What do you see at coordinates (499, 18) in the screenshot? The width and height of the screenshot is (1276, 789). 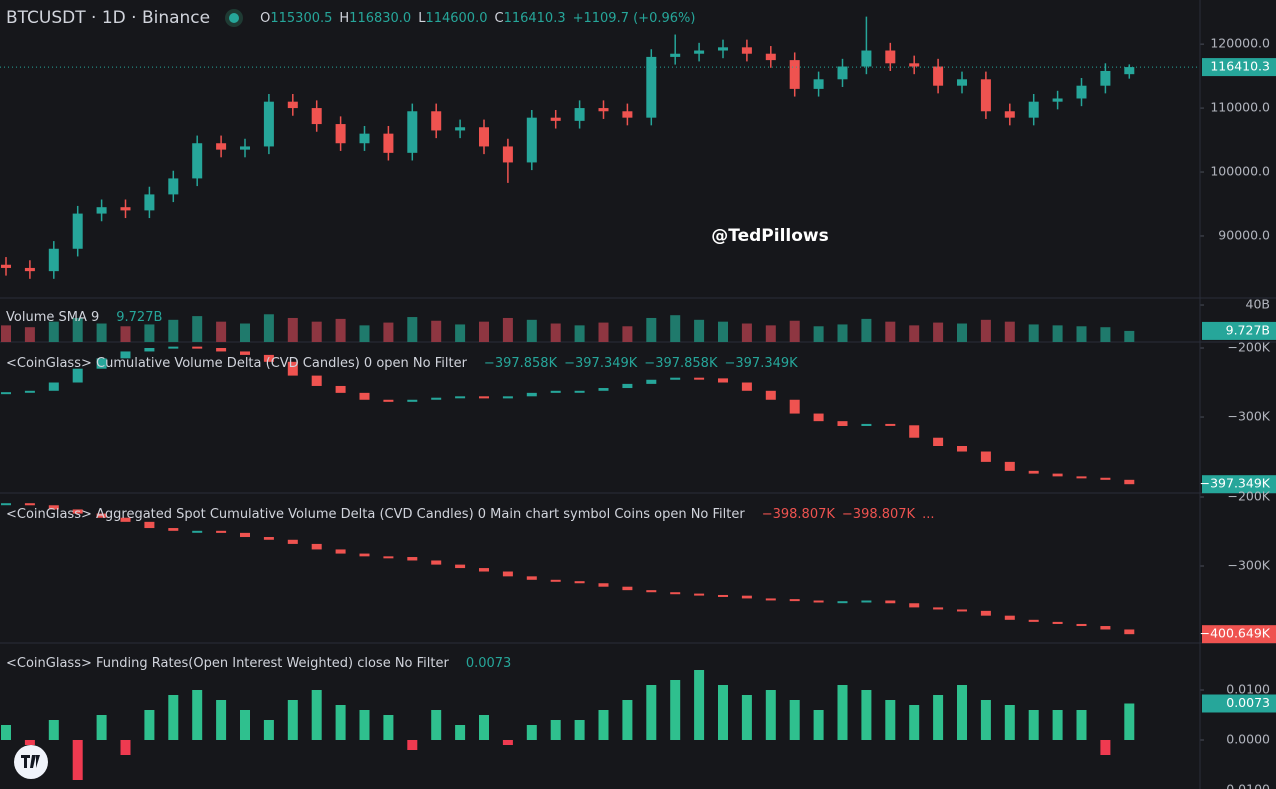 I see `ohlc-key: C` at bounding box center [499, 18].